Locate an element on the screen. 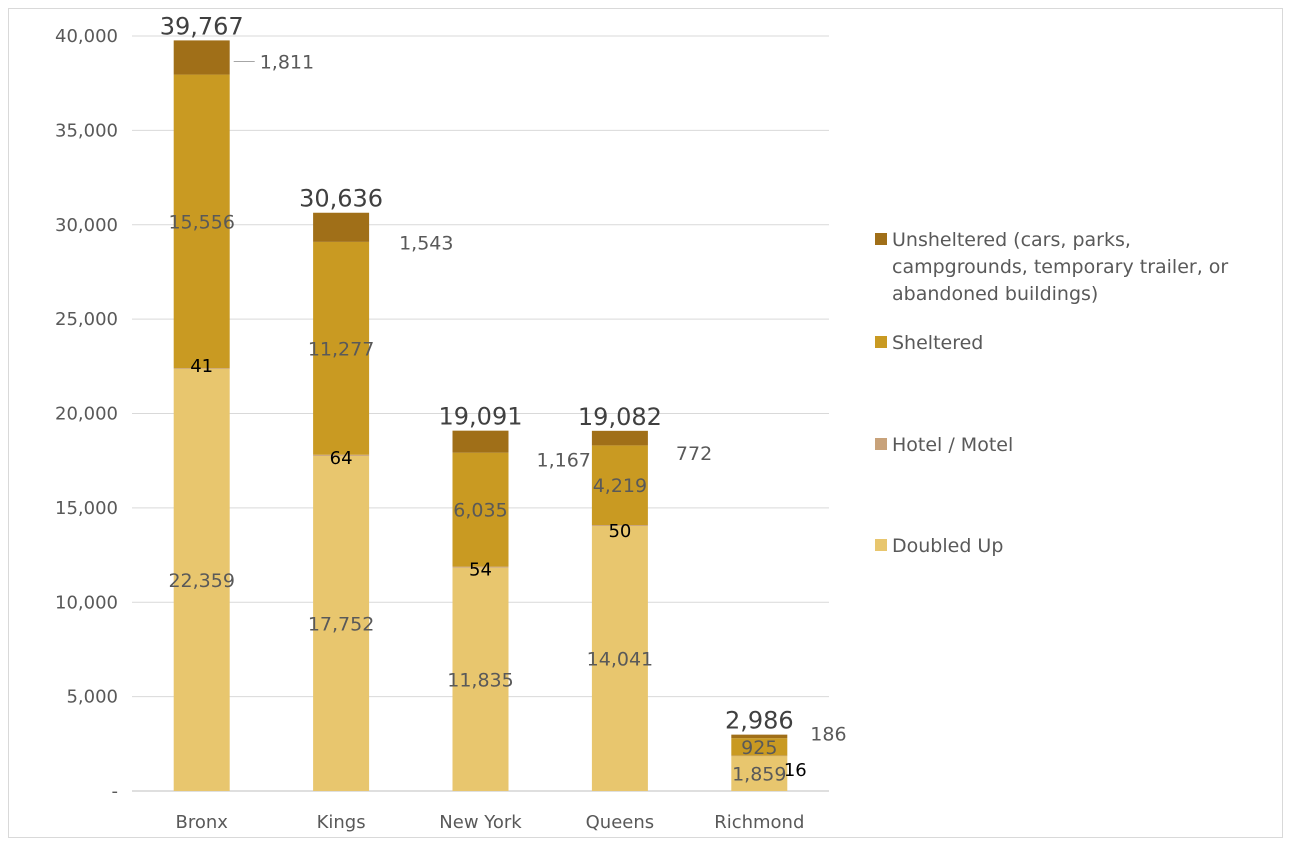  segment-value-label: 54 is located at coordinates (480, 570).